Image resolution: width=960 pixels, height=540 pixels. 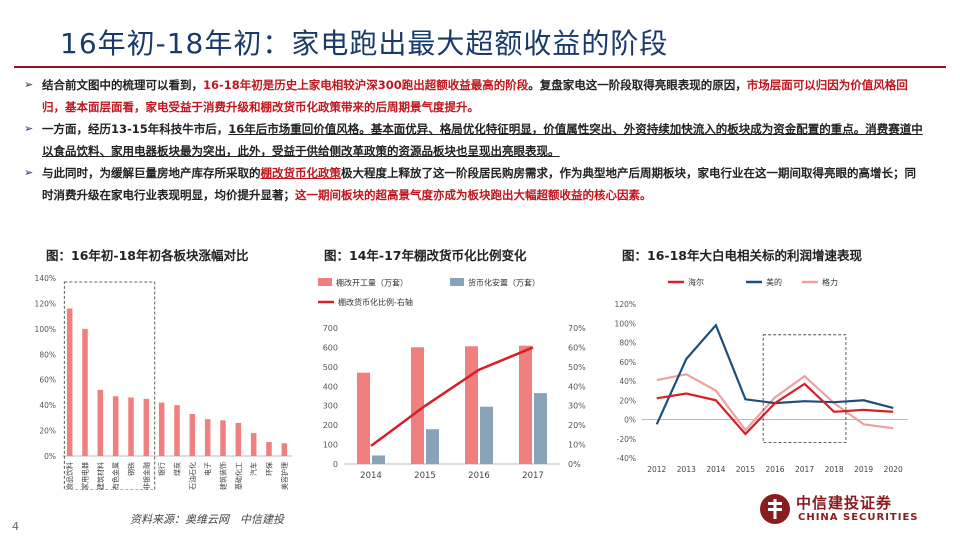 What do you see at coordinates (131, 469) in the screenshot?
I see `x-tick-label: 钢铁` at bounding box center [131, 469].